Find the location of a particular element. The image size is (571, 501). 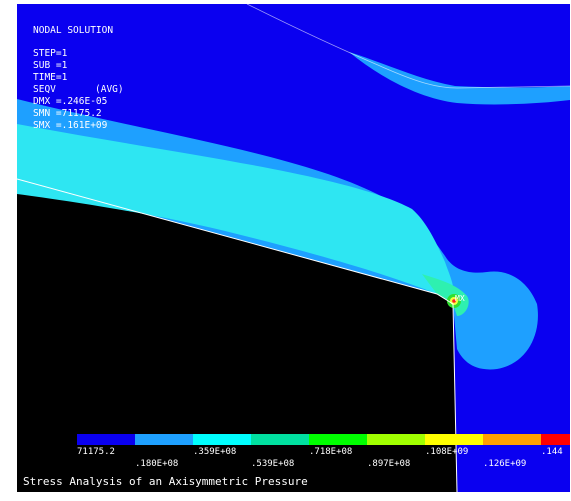

nodal-solution-heading: NODAL SOLUTION is located at coordinates (73, 30).